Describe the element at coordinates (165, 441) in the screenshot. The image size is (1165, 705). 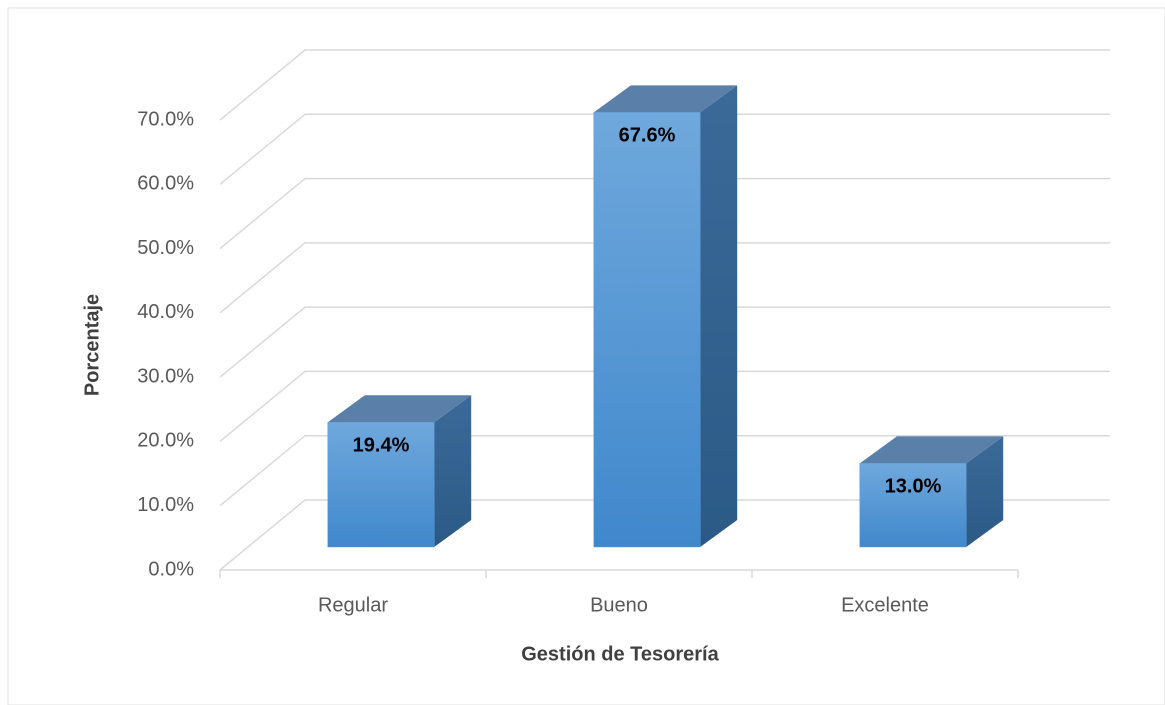
I see `y-tick-label: 20.0%` at that location.